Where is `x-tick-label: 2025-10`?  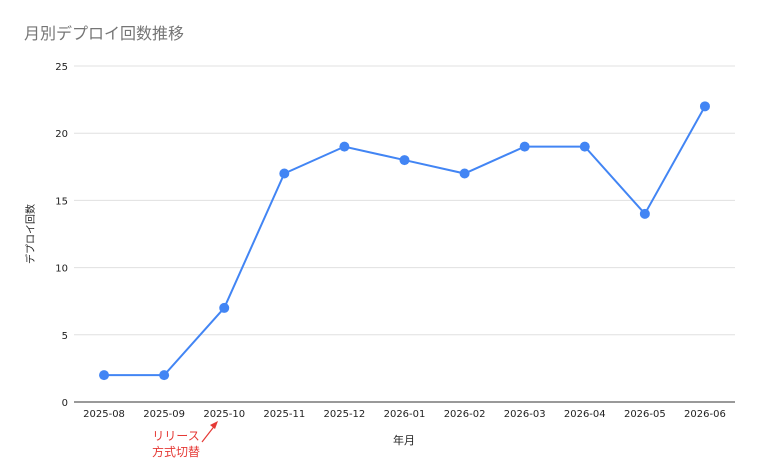 x-tick-label: 2025-10 is located at coordinates (224, 414).